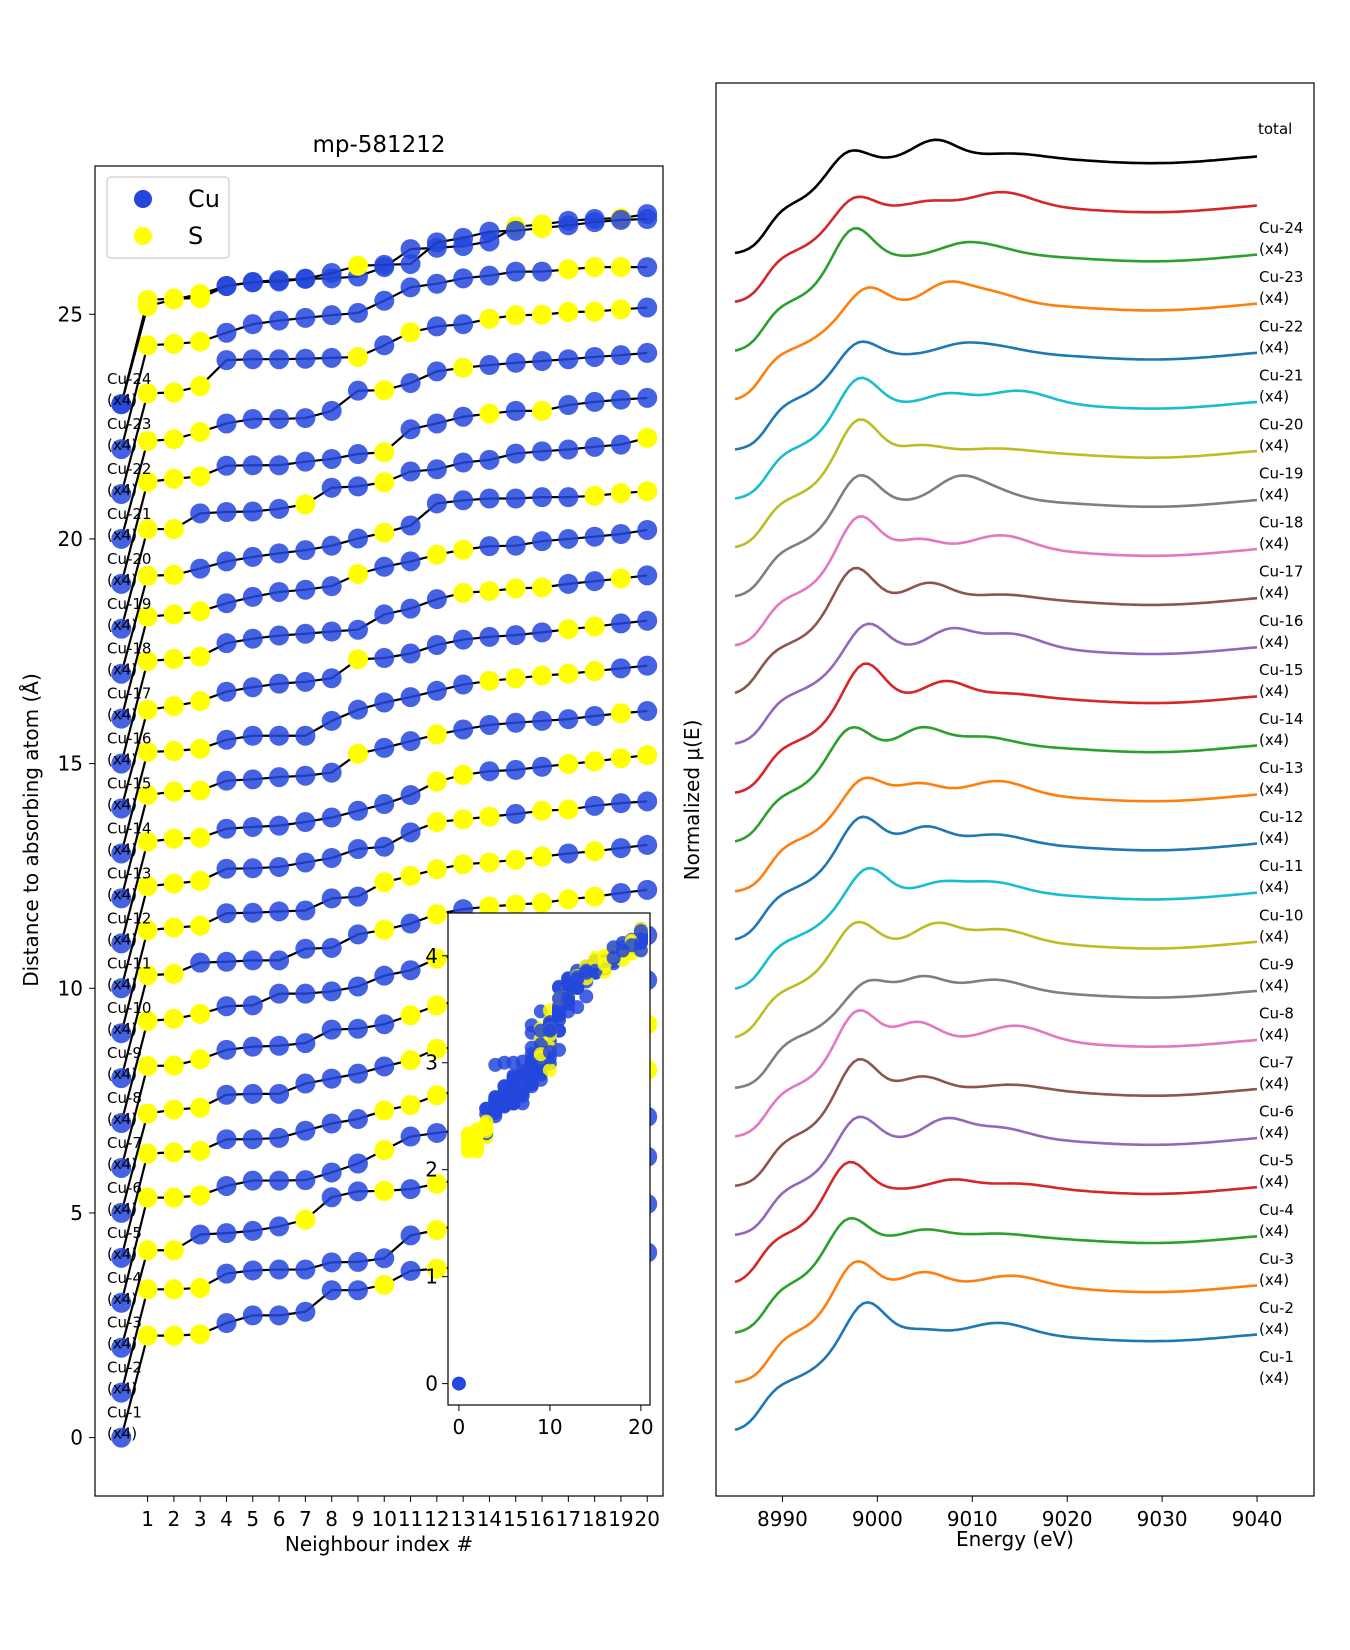  Describe the element at coordinates (877, 1519) in the screenshot. I see `energy-tick-label: 9000` at that location.